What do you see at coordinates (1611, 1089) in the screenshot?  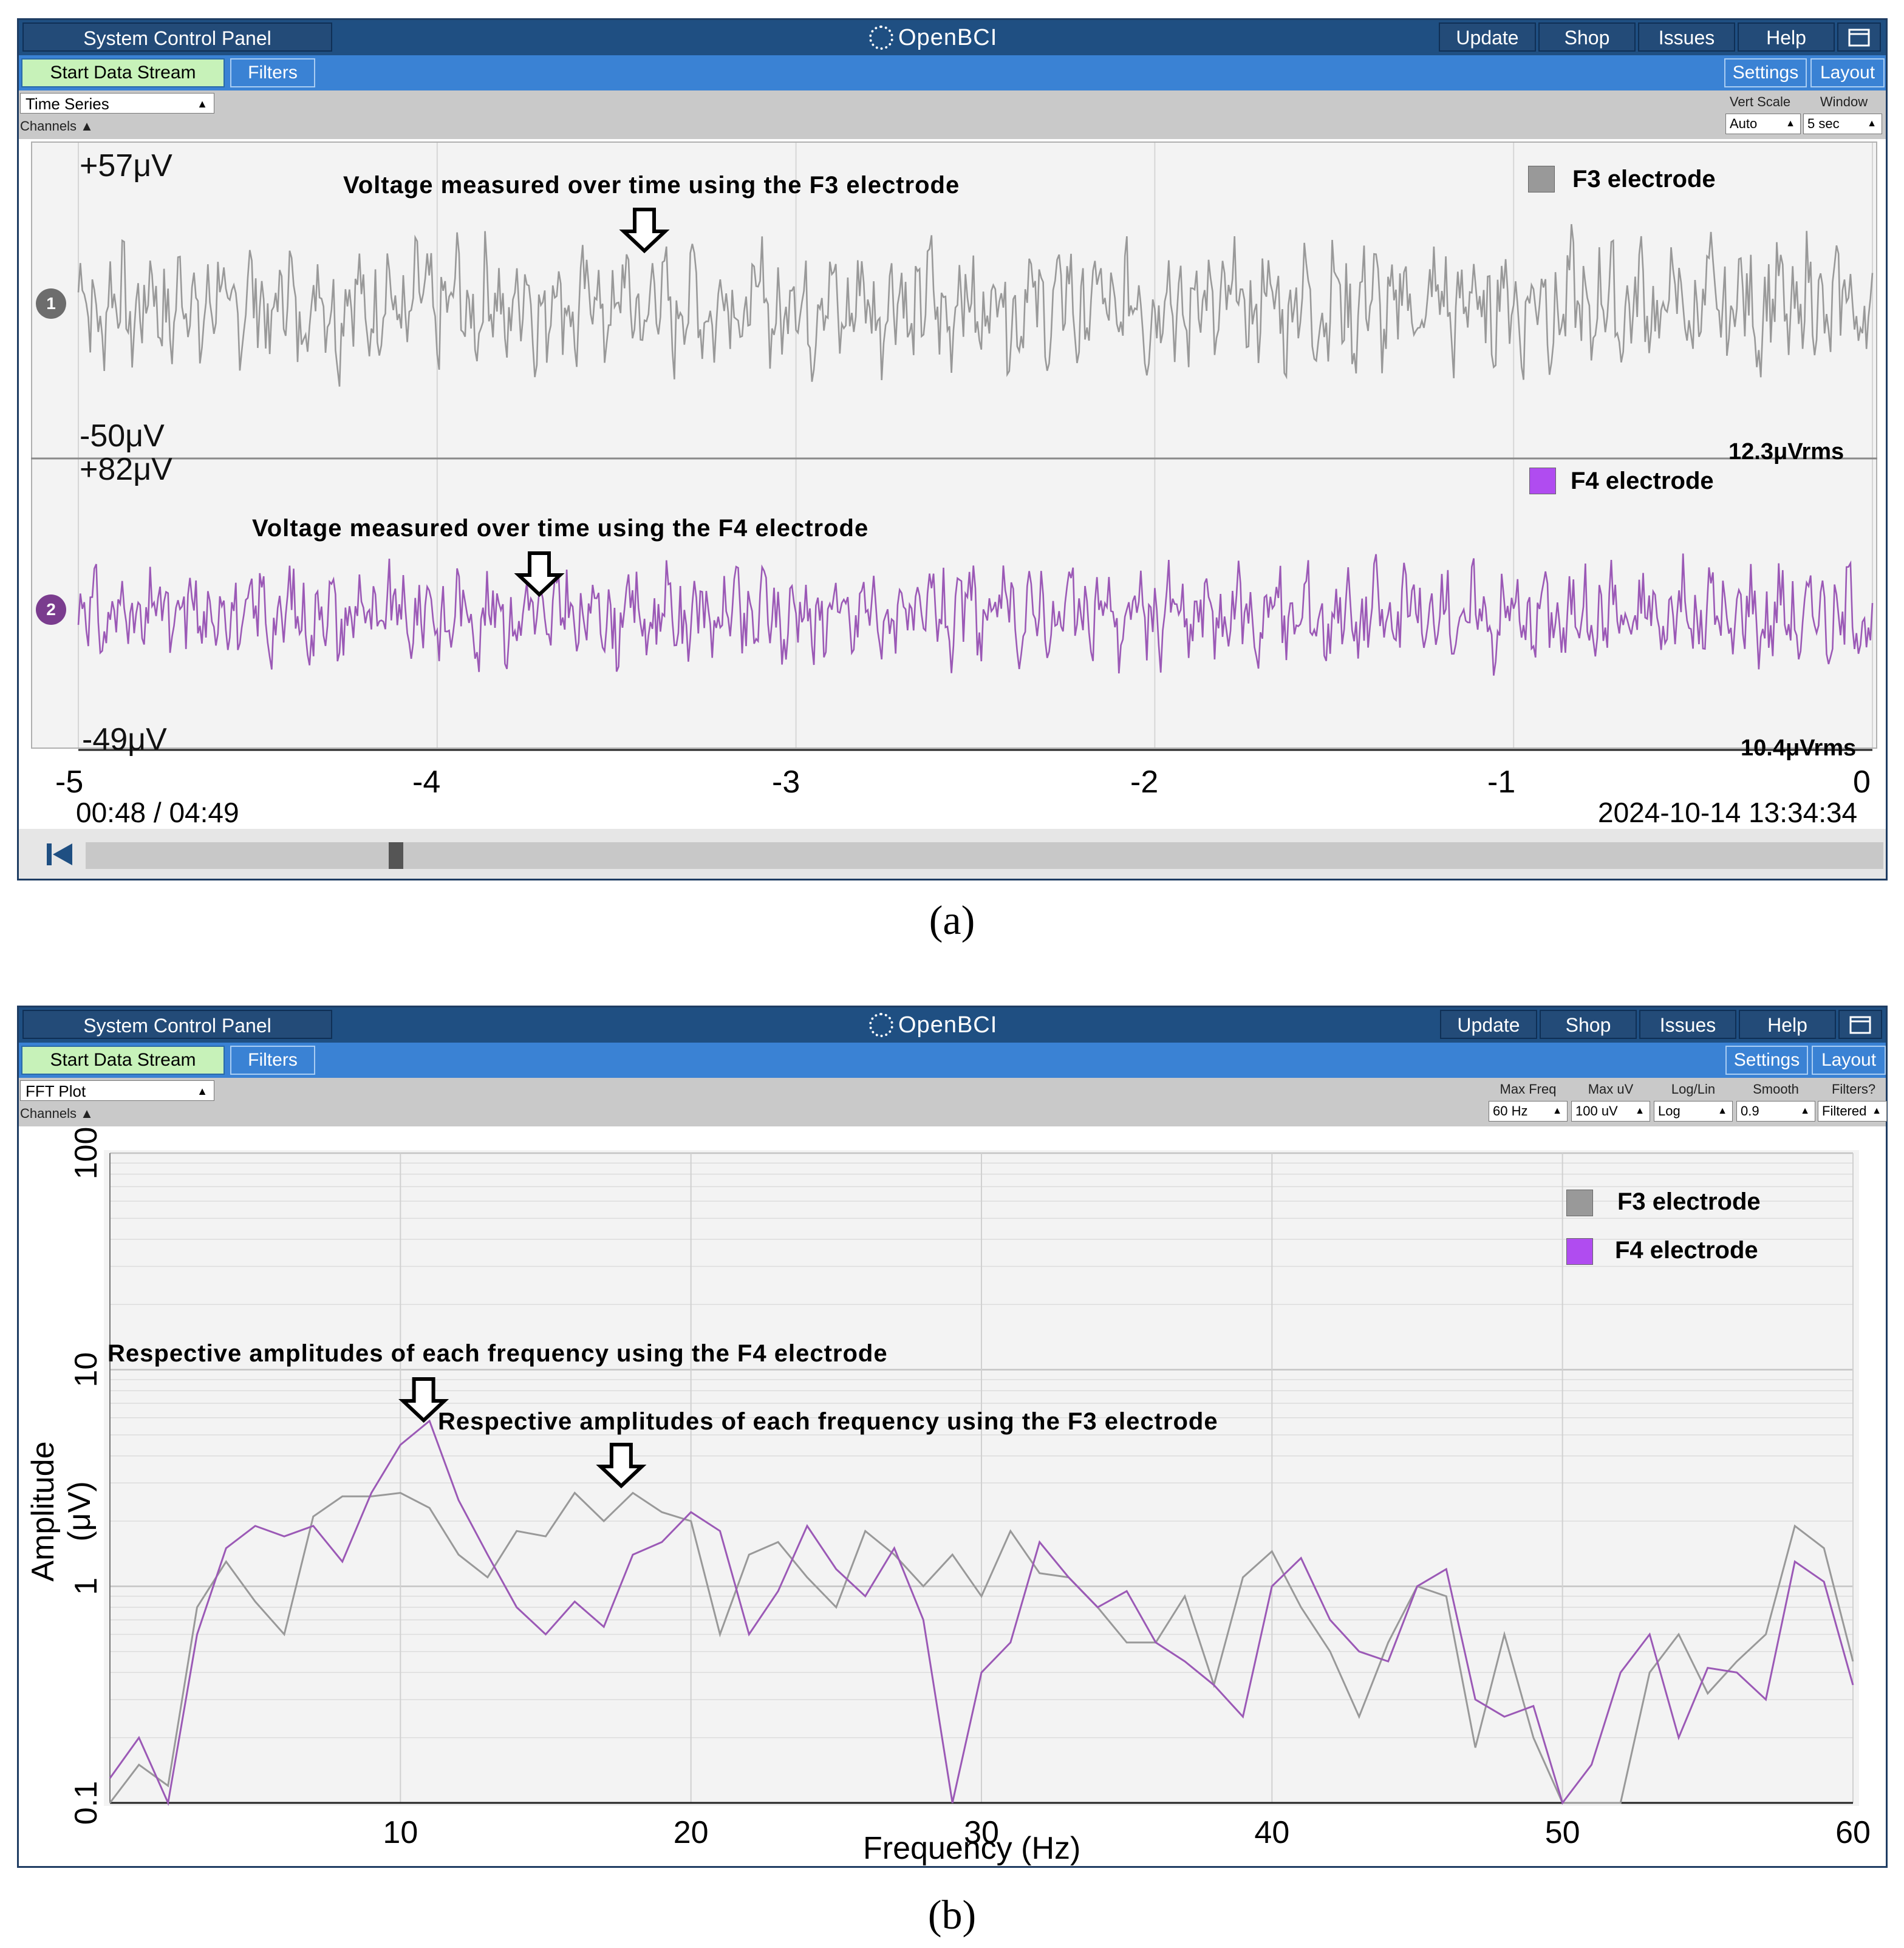 I see `max-uv-label: Max uV` at bounding box center [1611, 1089].